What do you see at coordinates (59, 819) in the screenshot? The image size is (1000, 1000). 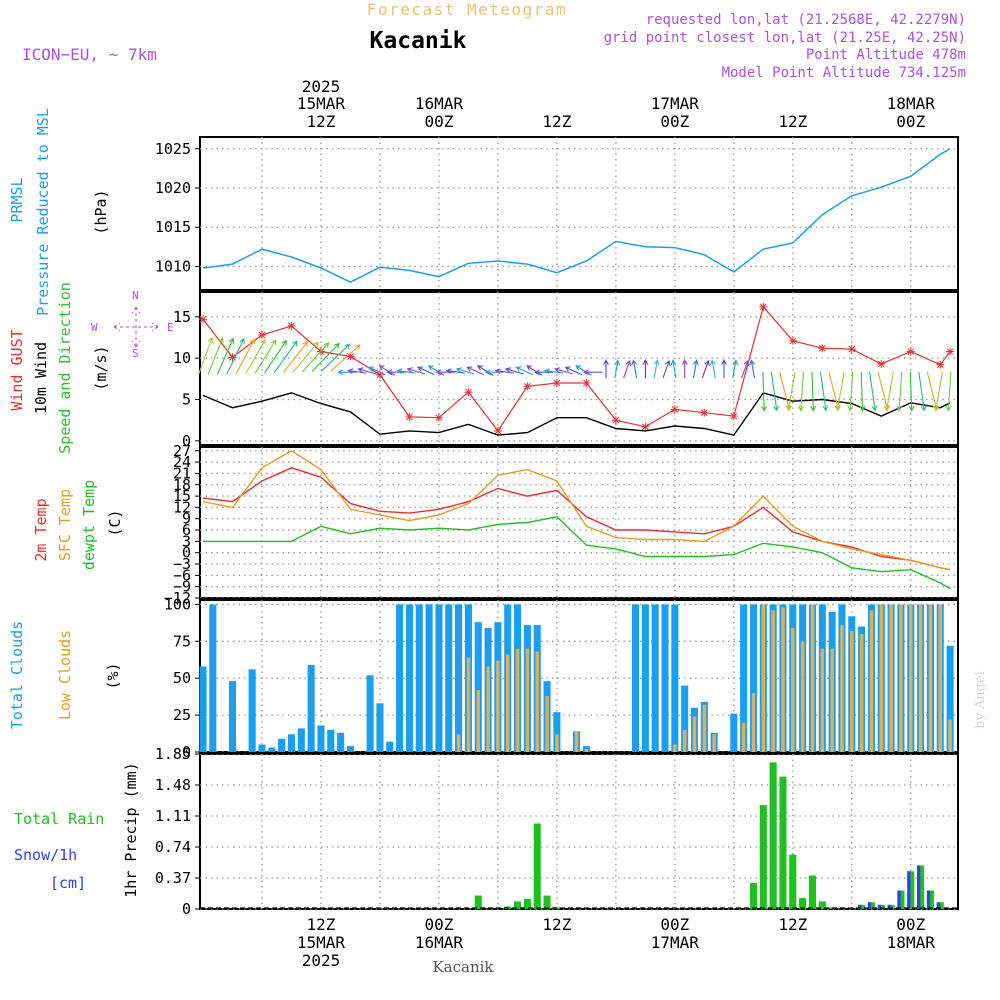 I see `rain-label: Total Rain` at bounding box center [59, 819].